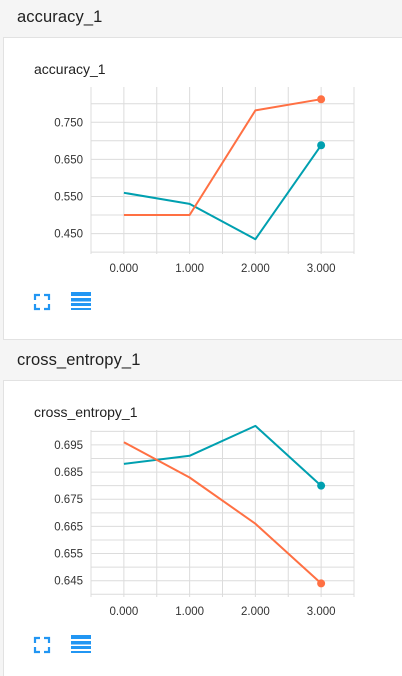  I want to click on y-tick-label: 0.655, so click(68, 555).